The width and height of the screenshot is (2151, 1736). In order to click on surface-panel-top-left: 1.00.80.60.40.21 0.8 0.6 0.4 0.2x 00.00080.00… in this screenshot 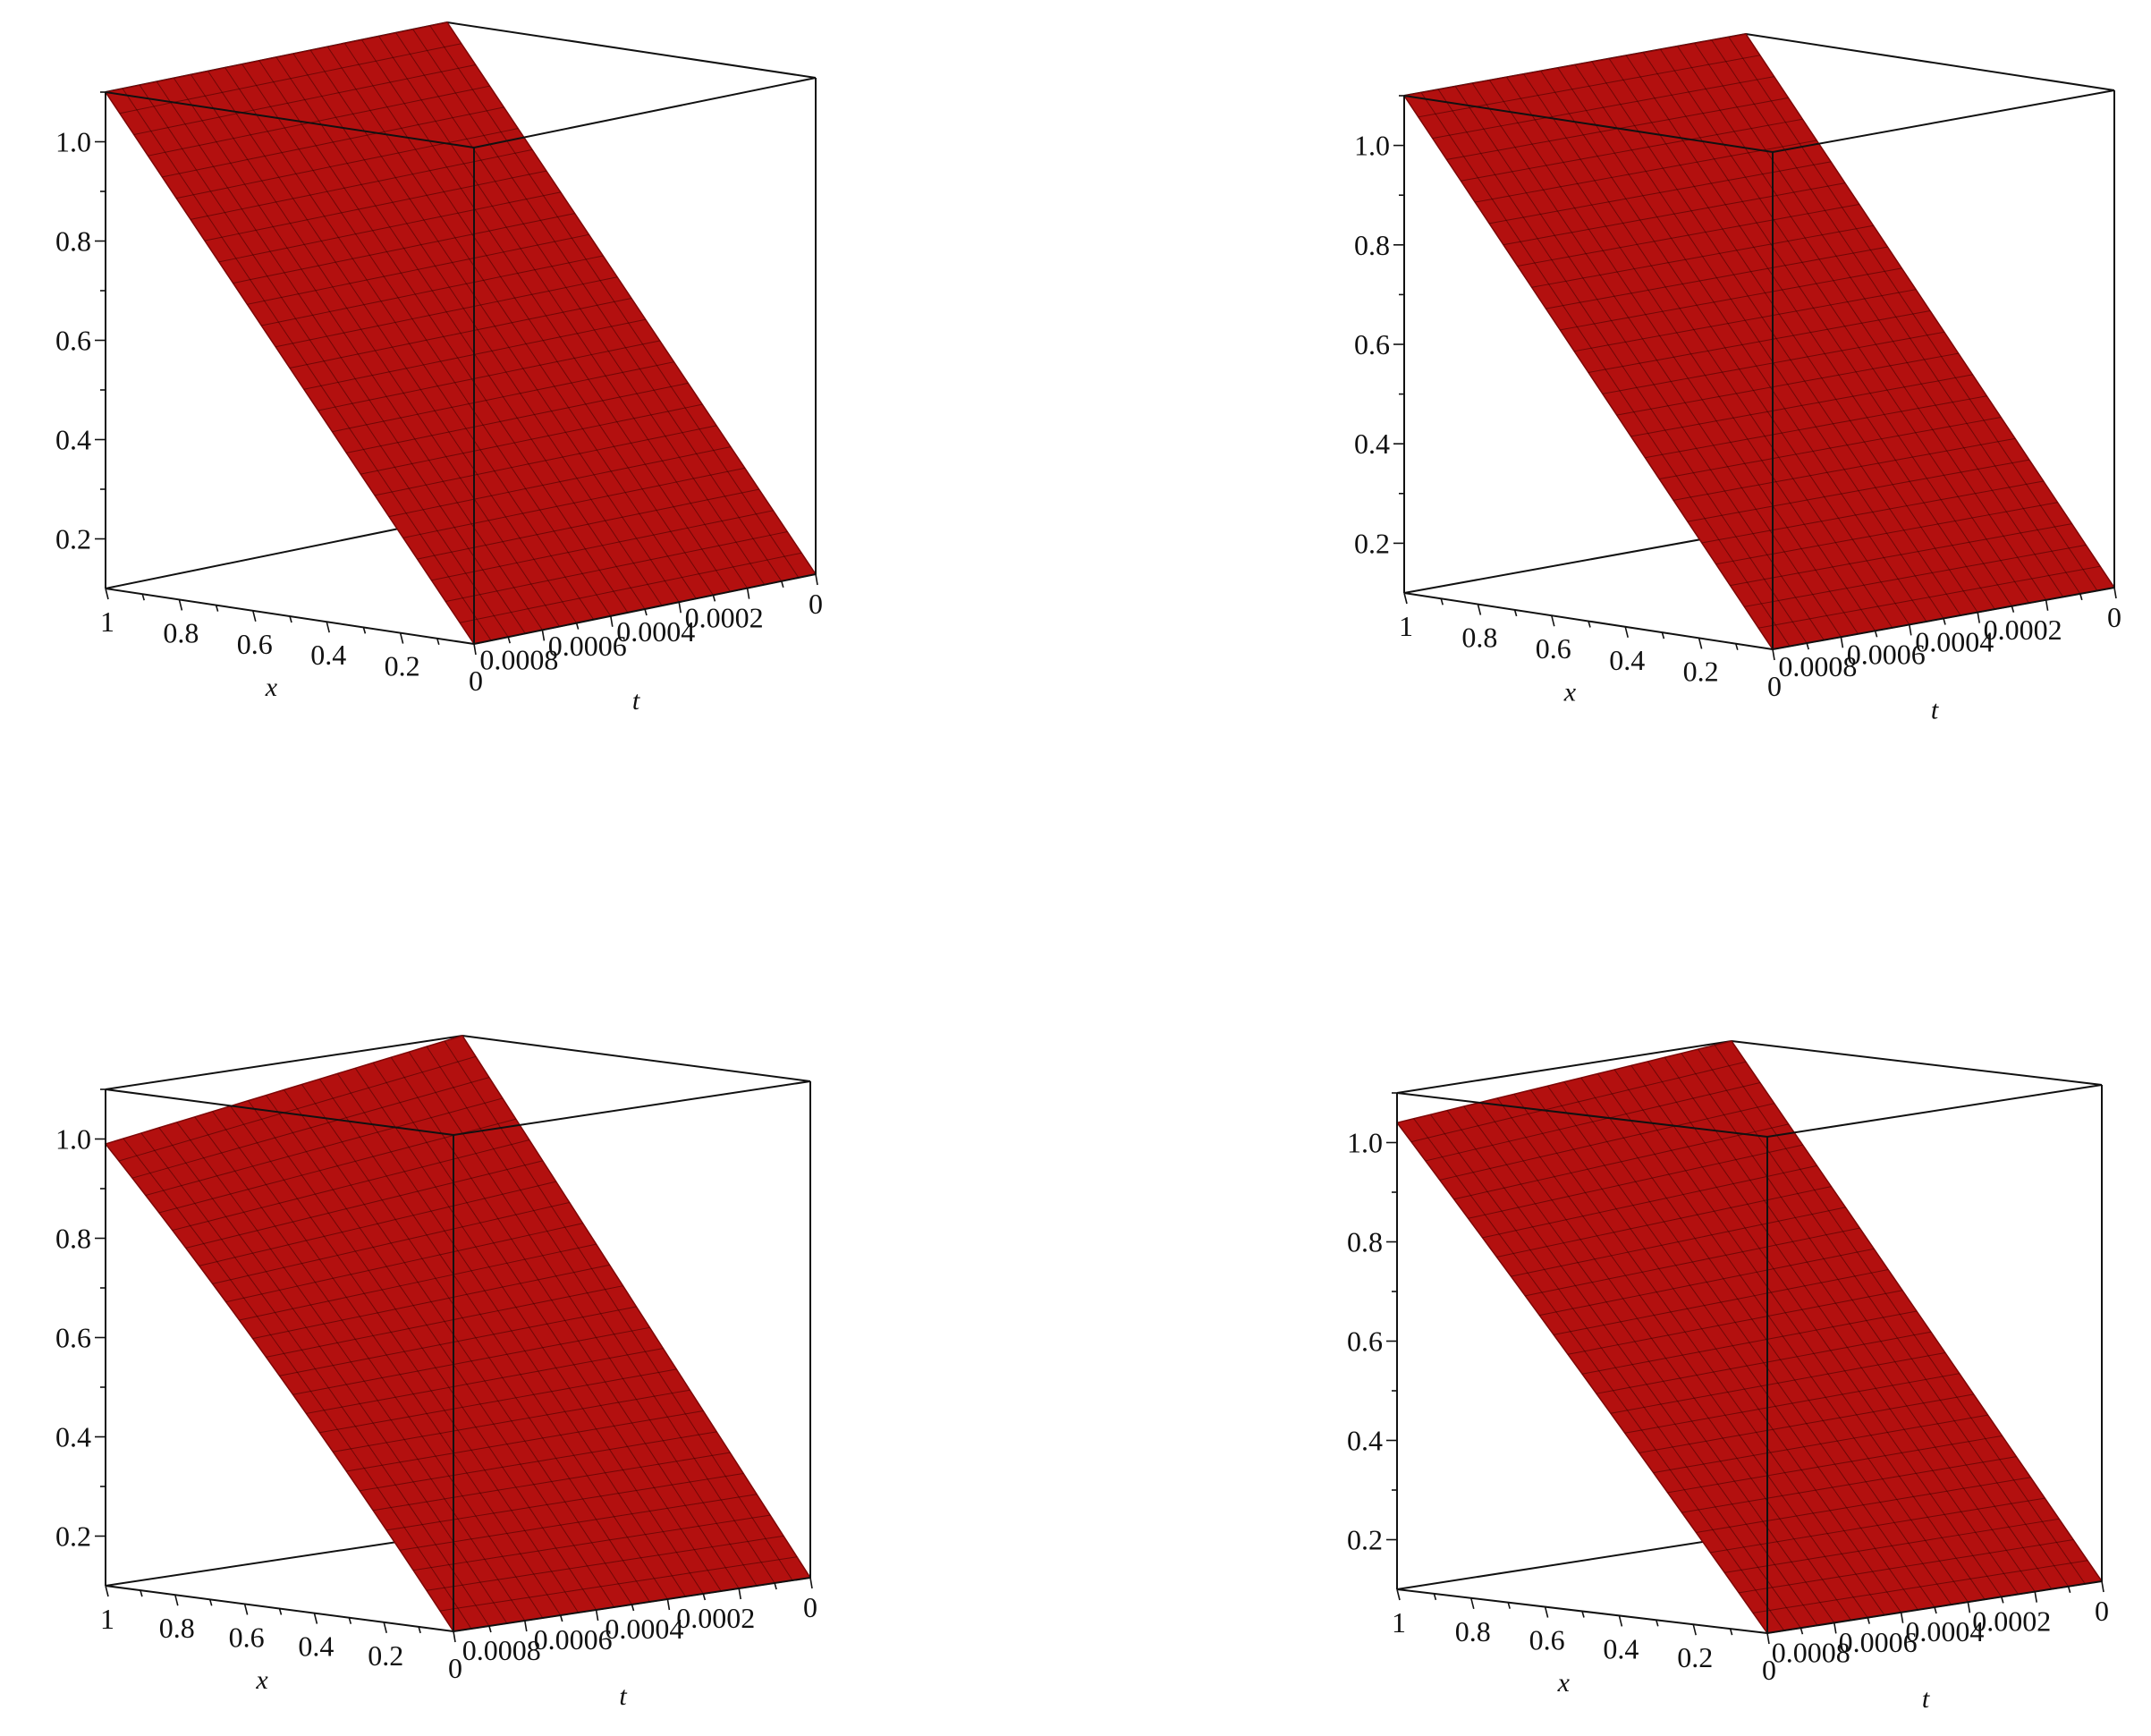, I will do `click(439, 368)`.